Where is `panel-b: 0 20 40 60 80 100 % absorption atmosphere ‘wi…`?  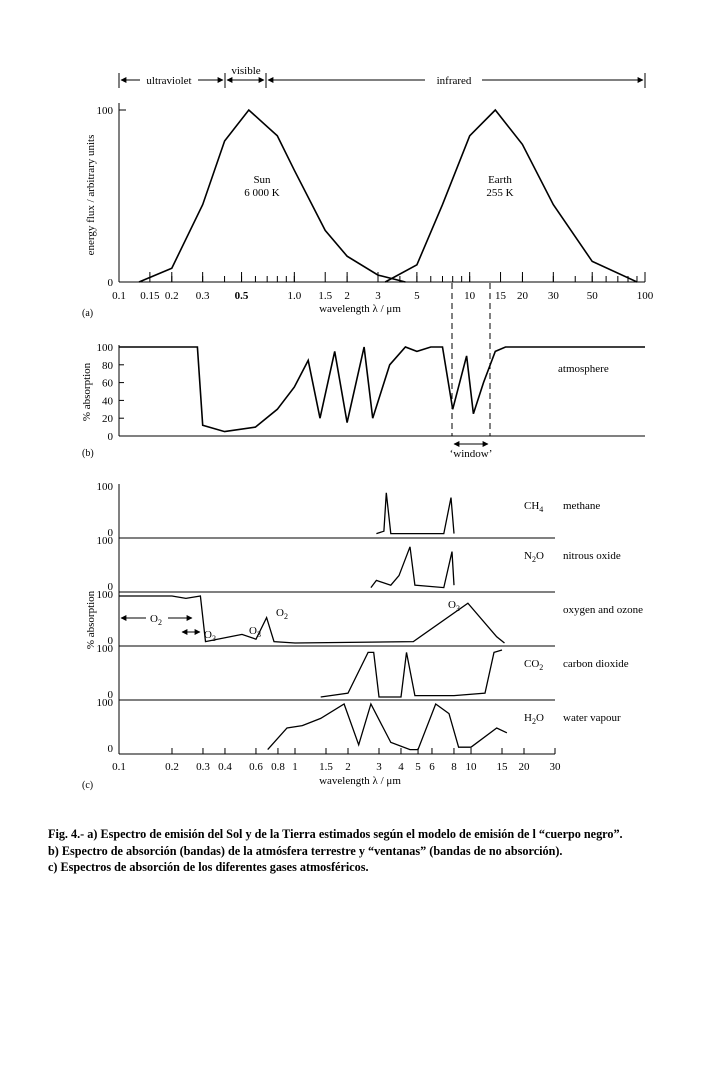
panel-b: 0 20 40 60 80 100 % absorption atmosphere ‘wi… is located at coordinates (363, 401).